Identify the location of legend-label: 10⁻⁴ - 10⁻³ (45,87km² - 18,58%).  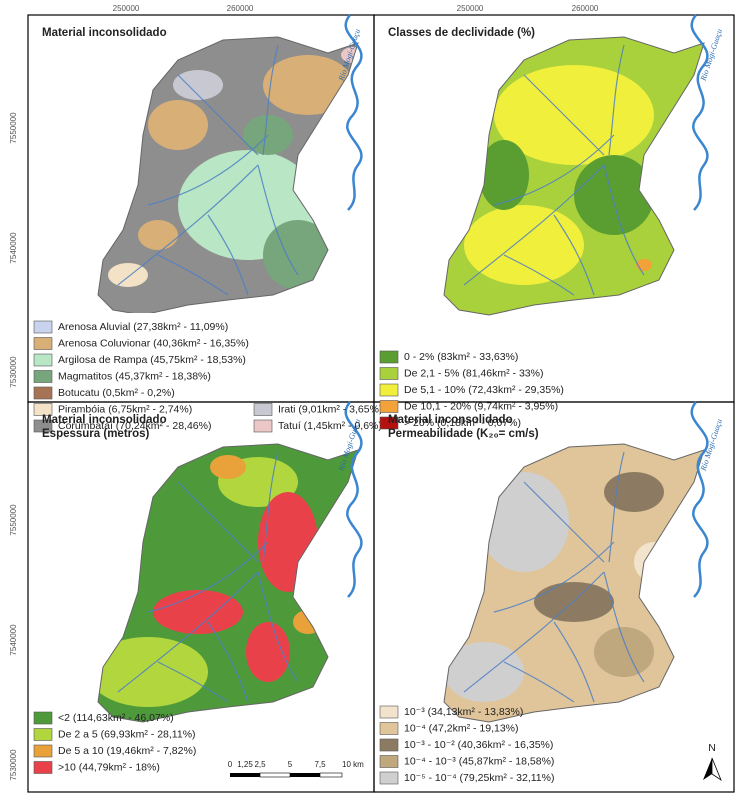
(479, 761).